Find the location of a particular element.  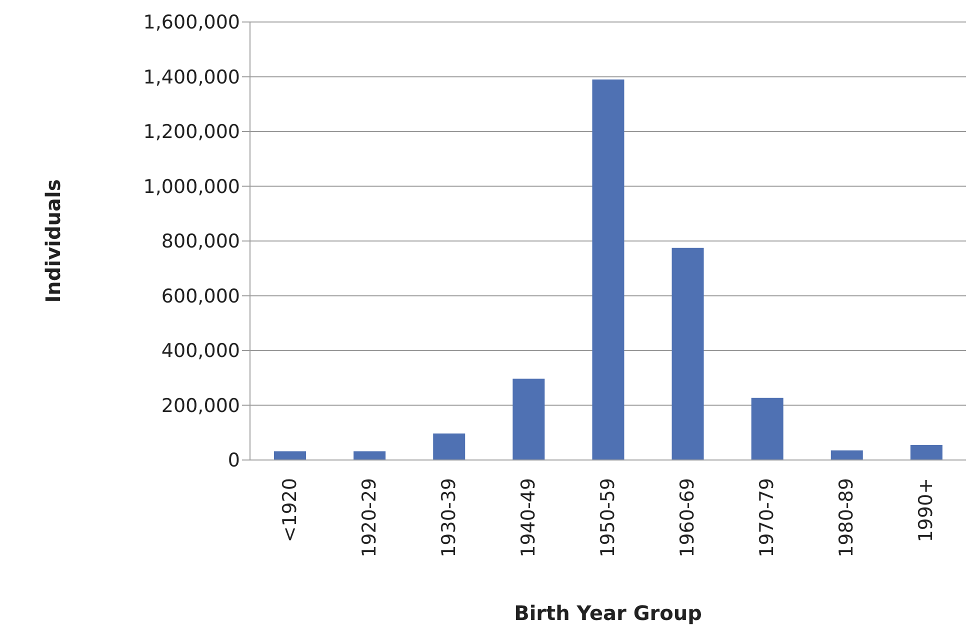

y-tick-label: 1,000,000 is located at coordinates (191, 187).